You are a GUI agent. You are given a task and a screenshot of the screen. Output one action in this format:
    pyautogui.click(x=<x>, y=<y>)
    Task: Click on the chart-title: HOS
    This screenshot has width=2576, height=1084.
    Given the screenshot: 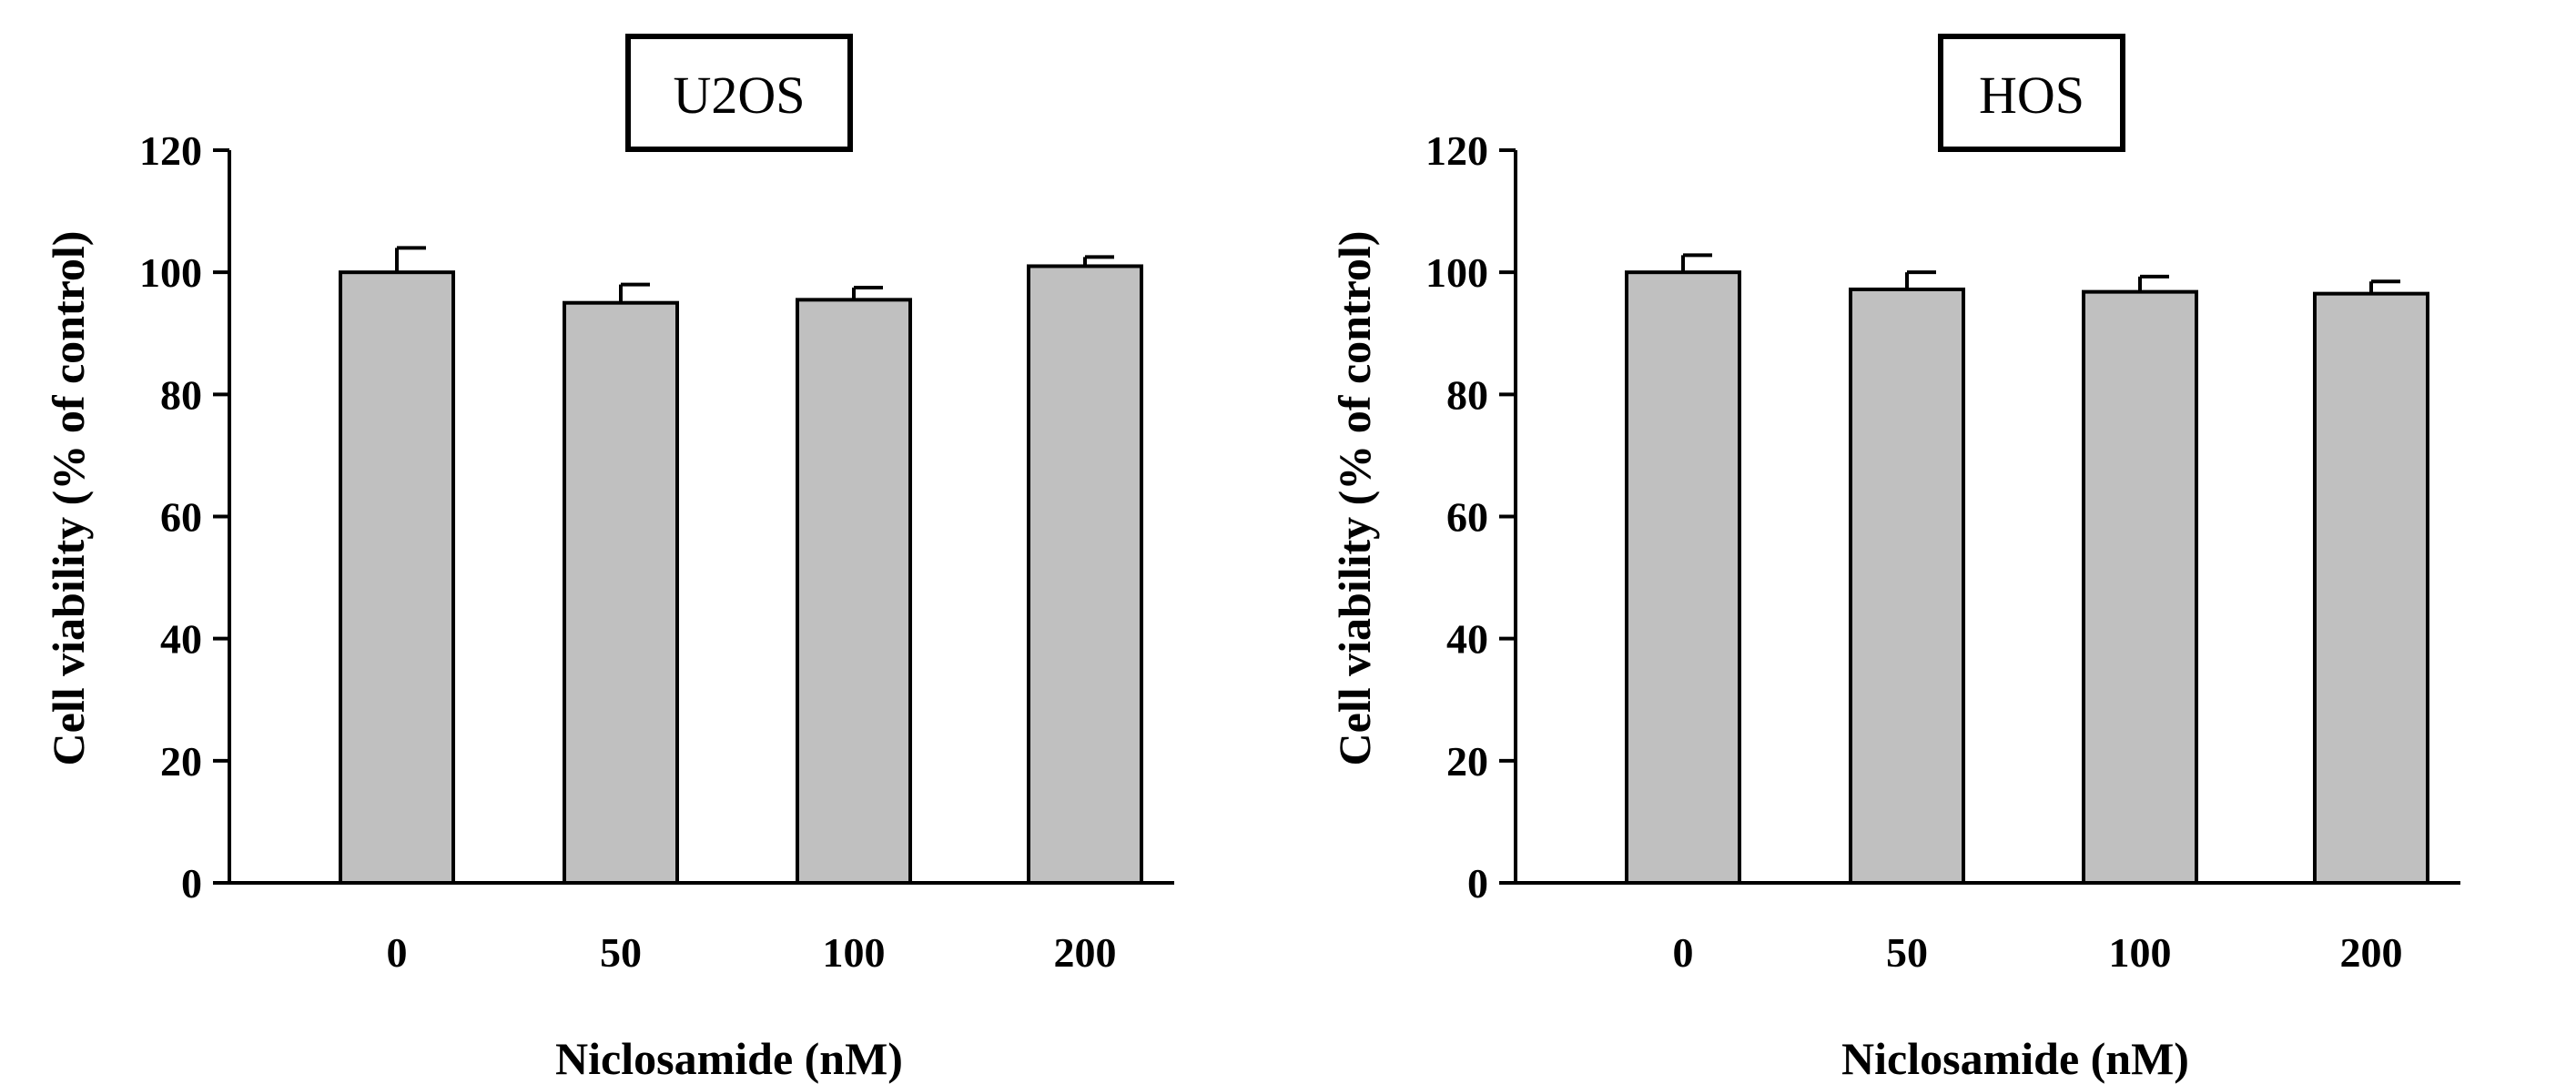 What is the action you would take?
    pyautogui.click(x=2032, y=95)
    